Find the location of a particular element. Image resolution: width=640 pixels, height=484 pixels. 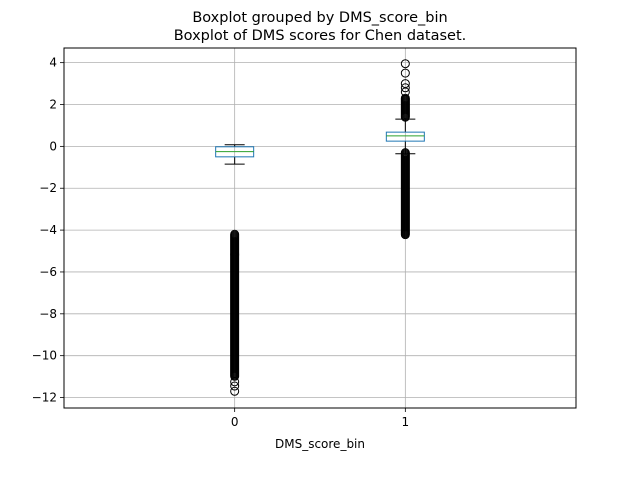

y-tick-label: −6 is located at coordinates (48, 272).